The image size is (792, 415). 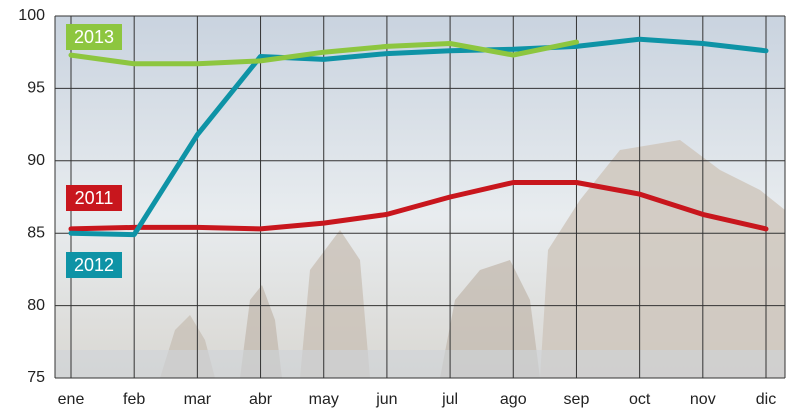 I want to click on x-tick-label: ene, so click(x=71, y=399).